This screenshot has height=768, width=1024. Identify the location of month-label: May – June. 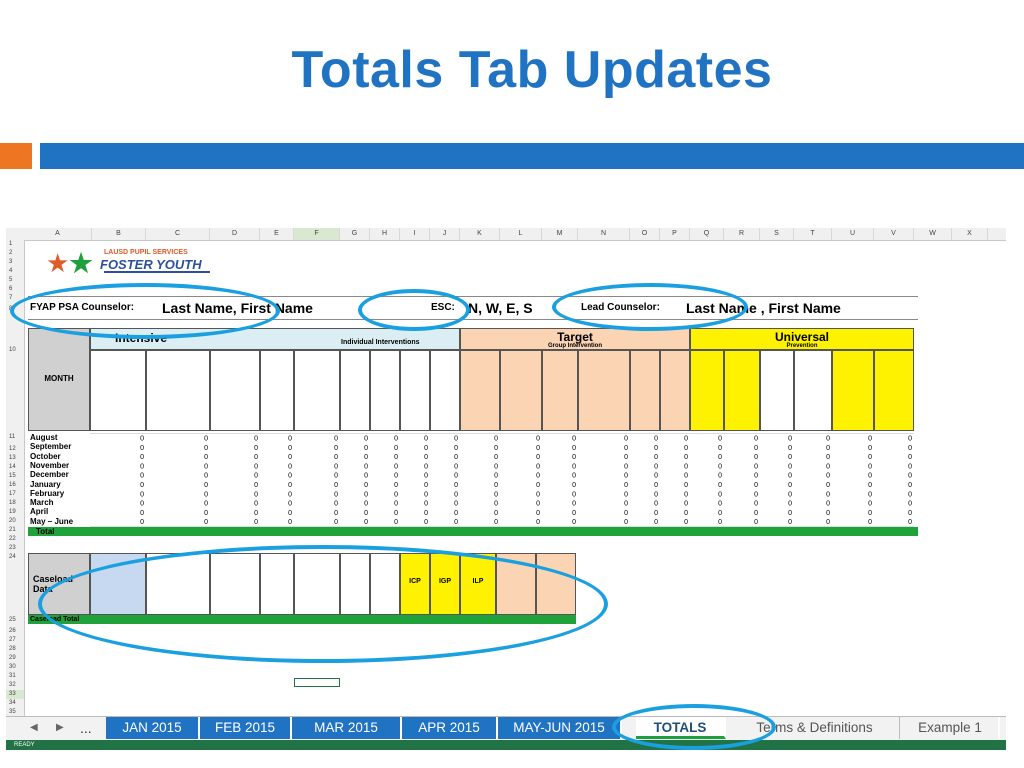
(52, 521).